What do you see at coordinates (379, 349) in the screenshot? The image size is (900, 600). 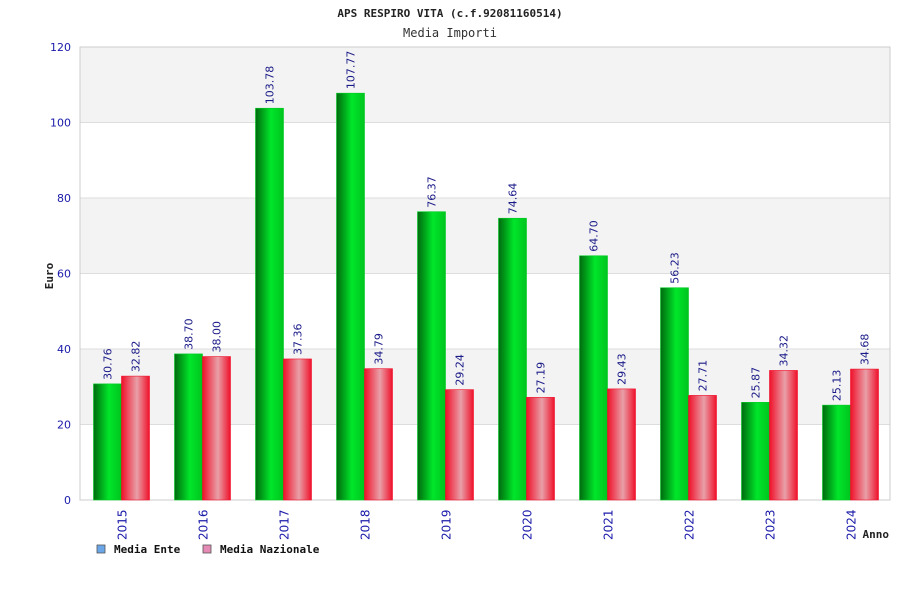 I see `data-label: 34.79` at bounding box center [379, 349].